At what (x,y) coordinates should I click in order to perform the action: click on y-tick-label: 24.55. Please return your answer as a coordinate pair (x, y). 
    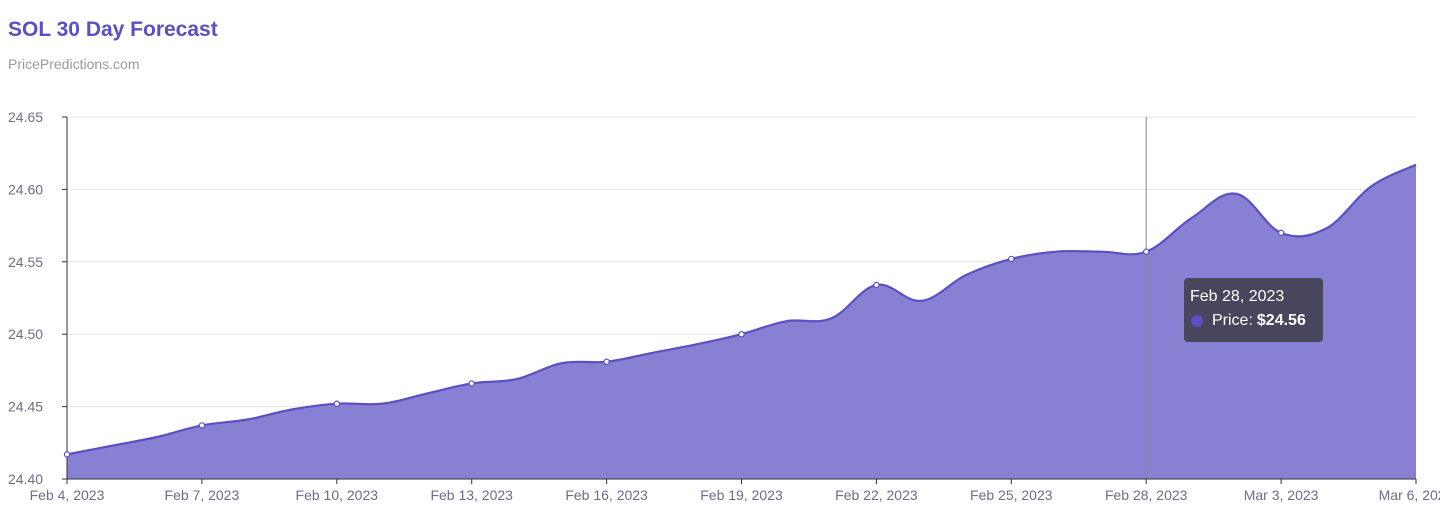
    Looking at the image, I should click on (25, 262).